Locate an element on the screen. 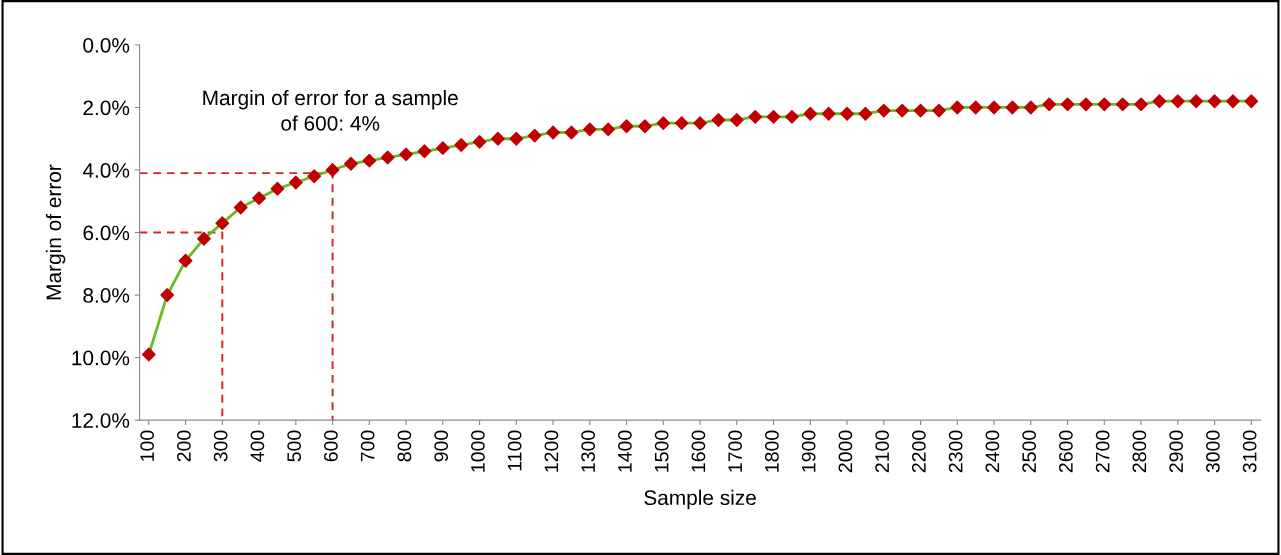 This screenshot has width=1281, height=555. y-tick-label: 0.0% is located at coordinates (106, 45).